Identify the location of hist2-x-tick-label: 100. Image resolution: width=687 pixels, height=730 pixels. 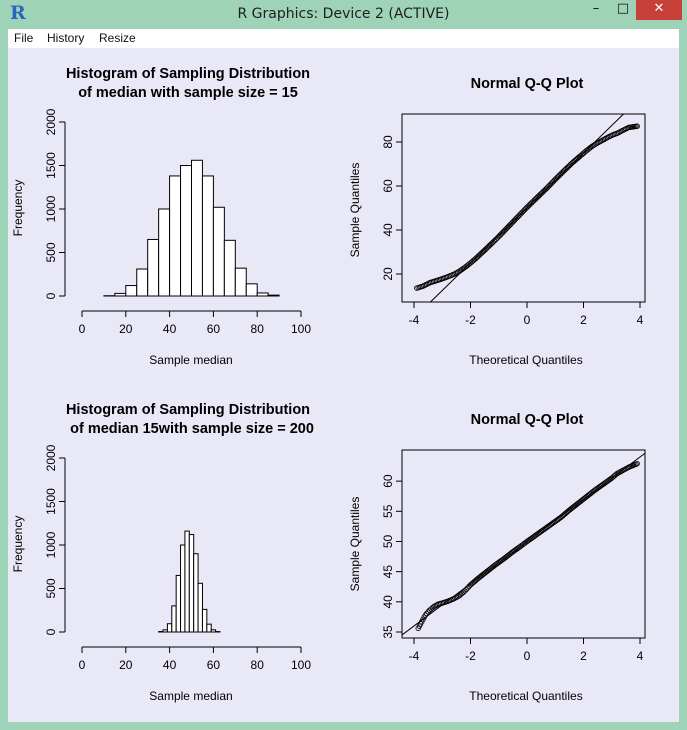
(301, 665).